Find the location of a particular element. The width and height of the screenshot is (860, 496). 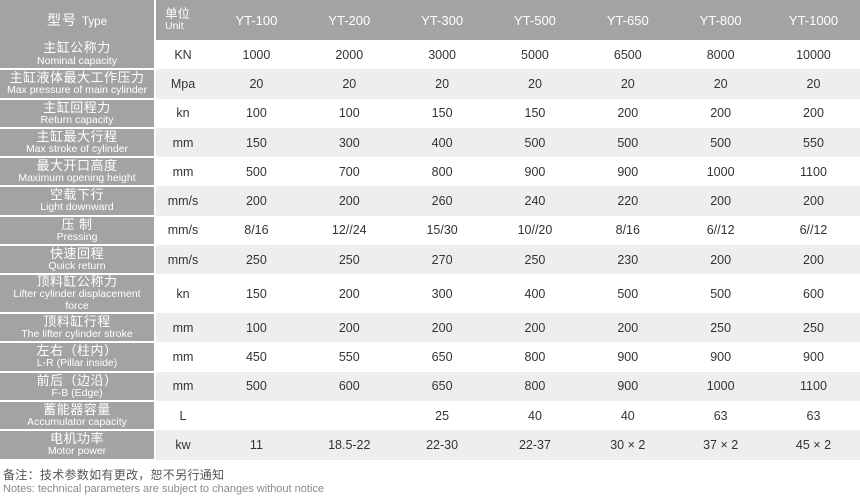

row-label-lifter-cylinder-stroke: 顶料缸行程 The lifter cylinder stroke is located at coordinates (78, 328).